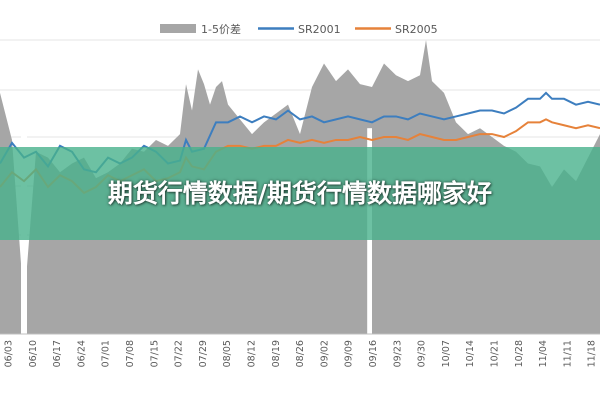 This screenshot has height=400, width=600. What do you see at coordinates (519, 353) in the screenshot?
I see `x-tick-label: 10/28` at bounding box center [519, 353].